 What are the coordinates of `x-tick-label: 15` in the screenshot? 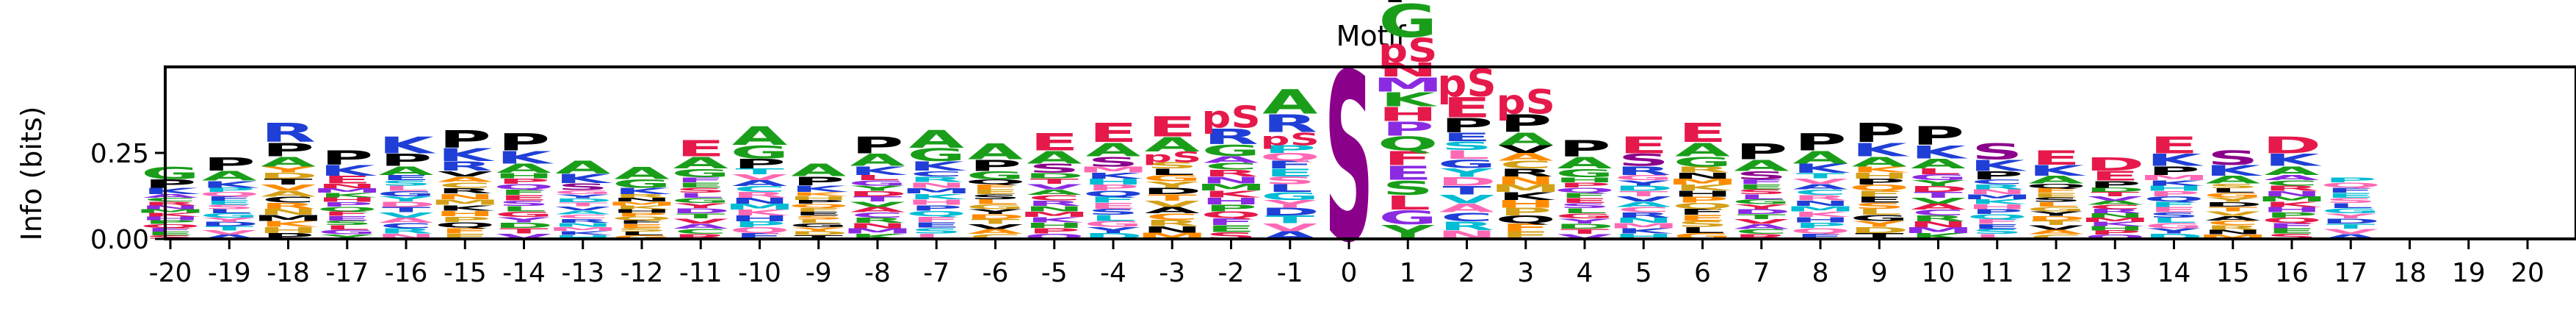 It's located at (2233, 273).